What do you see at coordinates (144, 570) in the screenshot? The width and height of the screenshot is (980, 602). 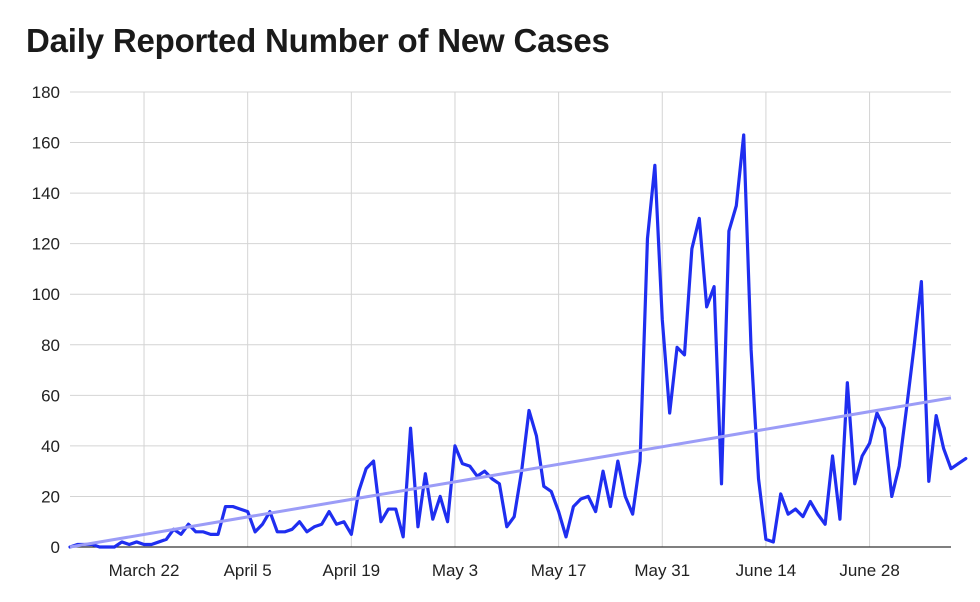 I see `x-tick-label: March 22` at bounding box center [144, 570].